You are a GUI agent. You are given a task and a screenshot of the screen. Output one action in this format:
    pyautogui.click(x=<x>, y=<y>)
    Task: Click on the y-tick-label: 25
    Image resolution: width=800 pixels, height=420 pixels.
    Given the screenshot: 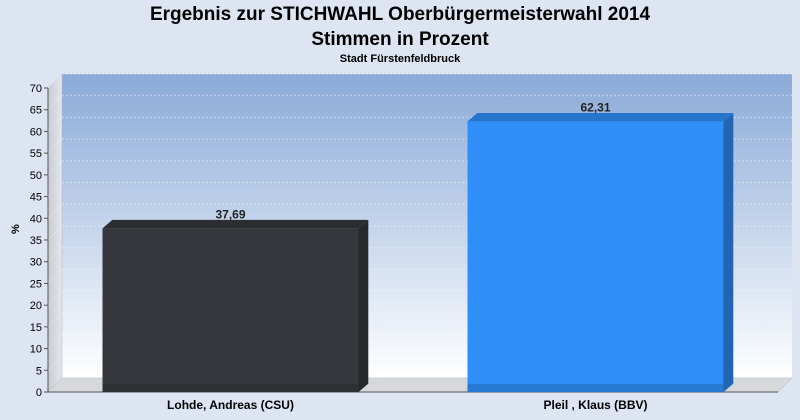 What is the action you would take?
    pyautogui.click(x=36, y=284)
    